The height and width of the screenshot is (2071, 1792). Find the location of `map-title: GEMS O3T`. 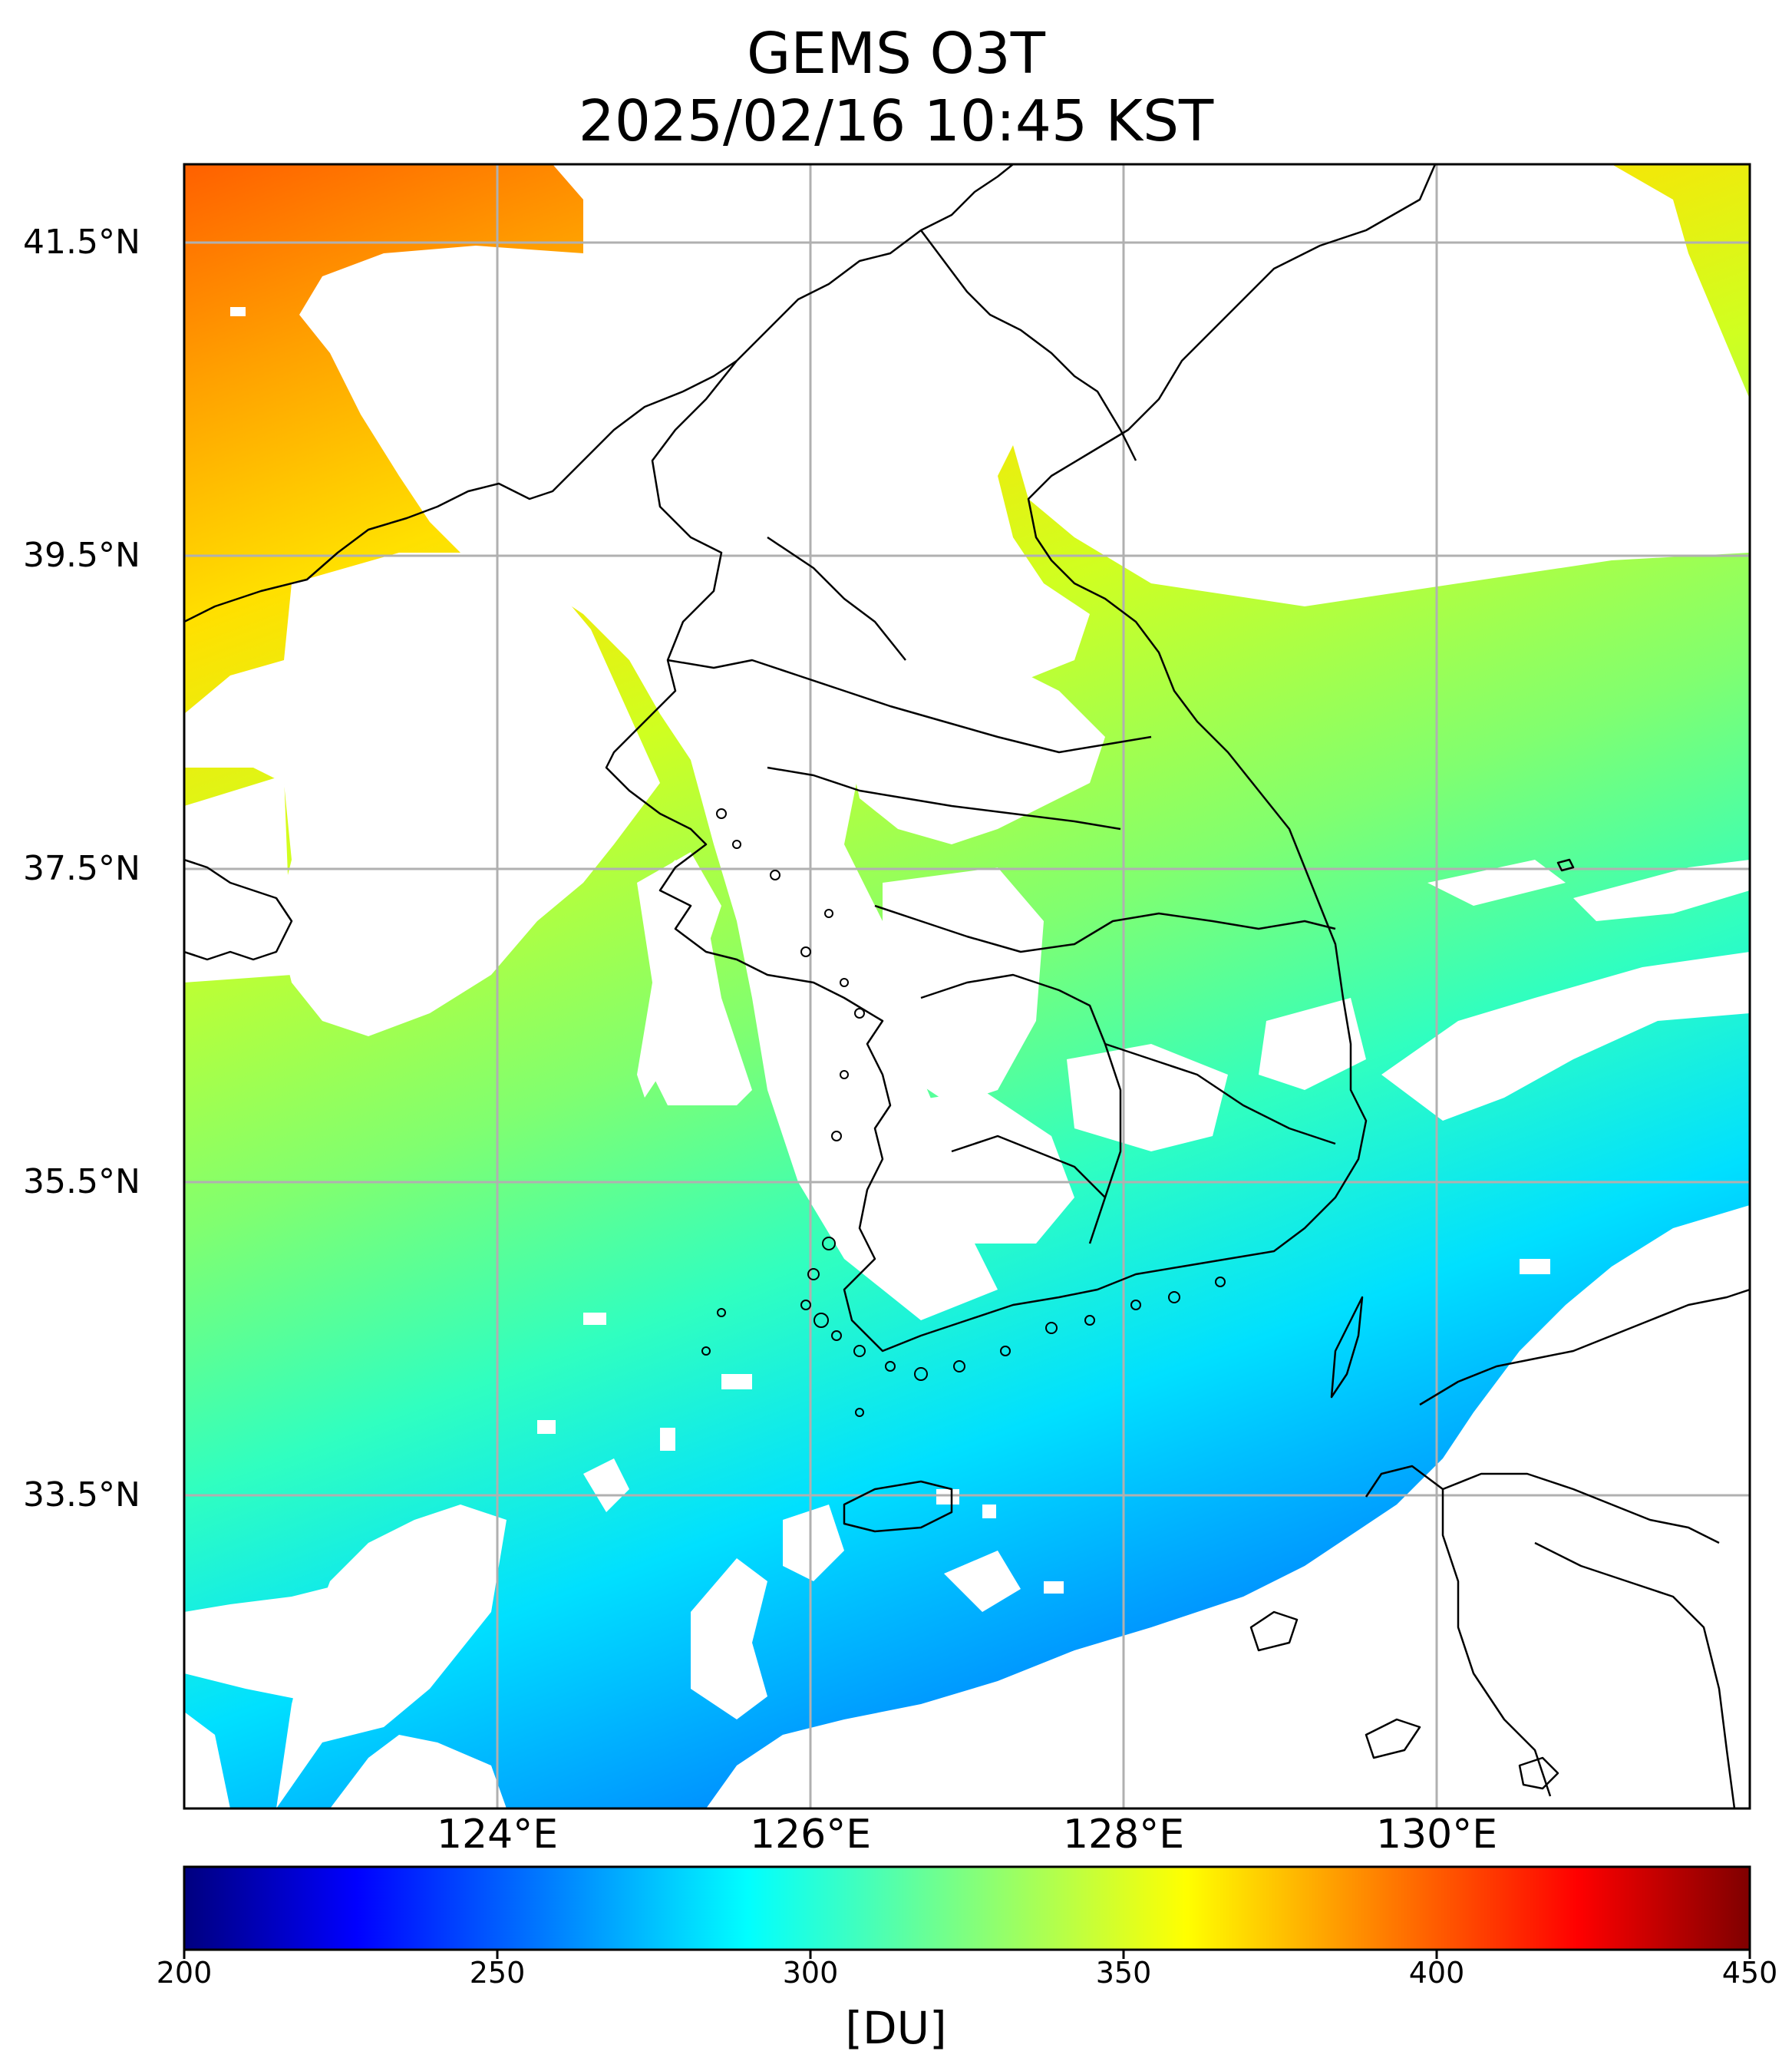

map-title: GEMS O3T is located at coordinates (896, 54).